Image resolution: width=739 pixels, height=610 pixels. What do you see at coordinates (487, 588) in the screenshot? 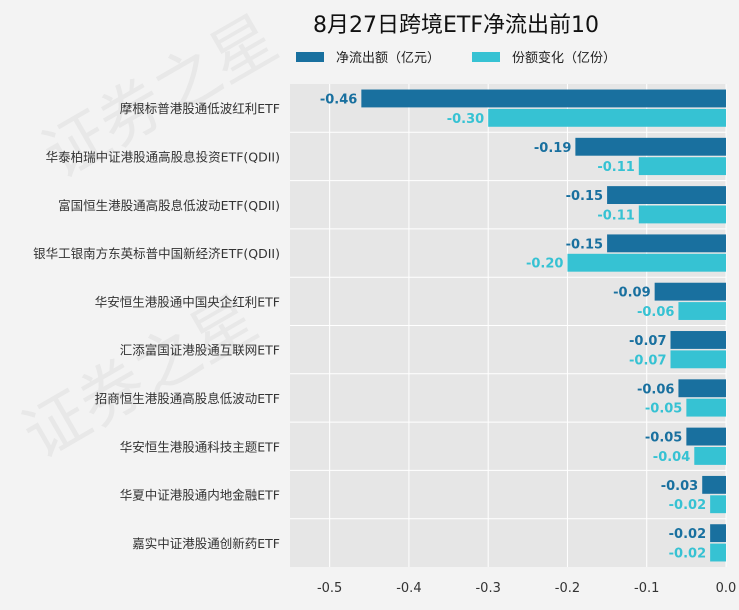
I see `x-tick-label: -0.3` at bounding box center [487, 588].